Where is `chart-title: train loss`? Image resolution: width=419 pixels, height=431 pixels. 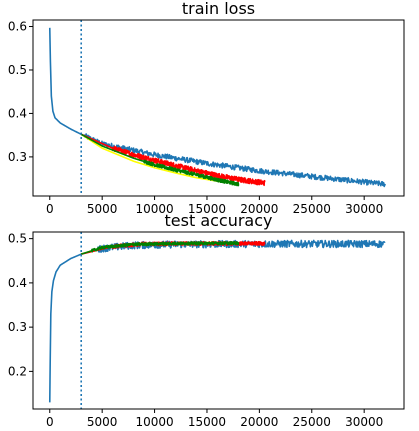 chart-title: train loss is located at coordinates (218, 9).